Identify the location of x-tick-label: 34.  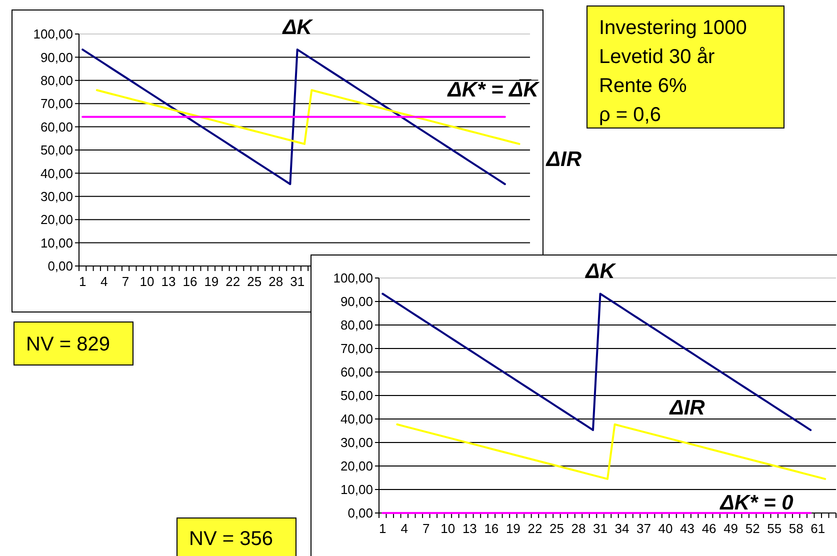
(622, 528).